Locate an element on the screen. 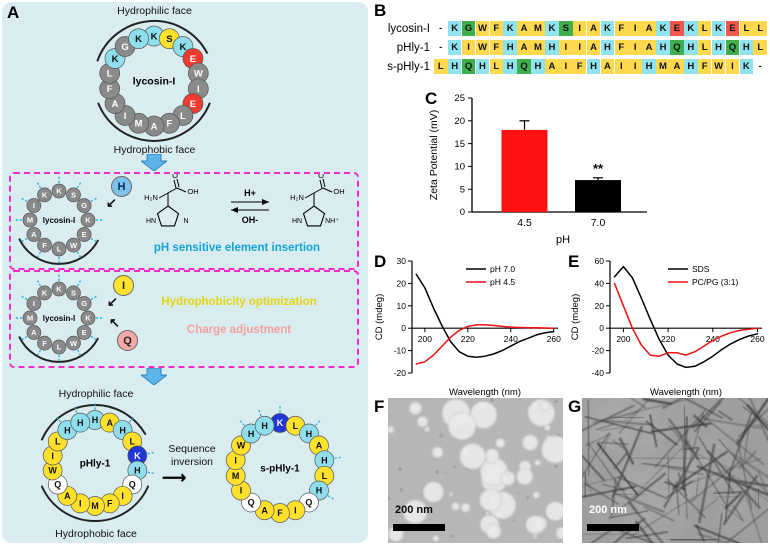 The height and width of the screenshot is (545, 770). svg-text: Zeta Potential (mV) is located at coordinates (434, 155).